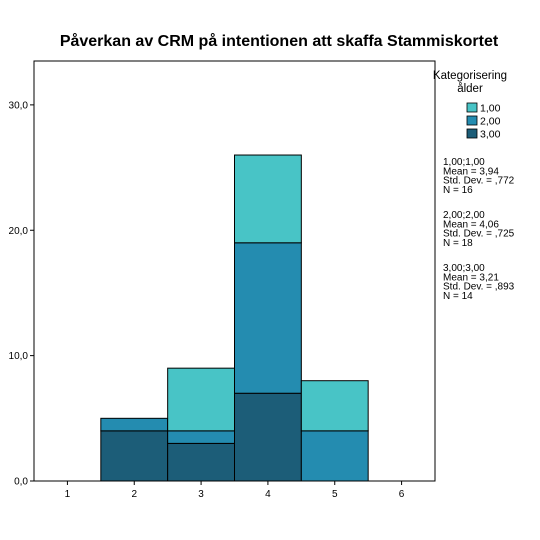 Image resolution: width=540 pixels, height=540 pixels. I want to click on legend-label: 3,00, so click(490, 135).